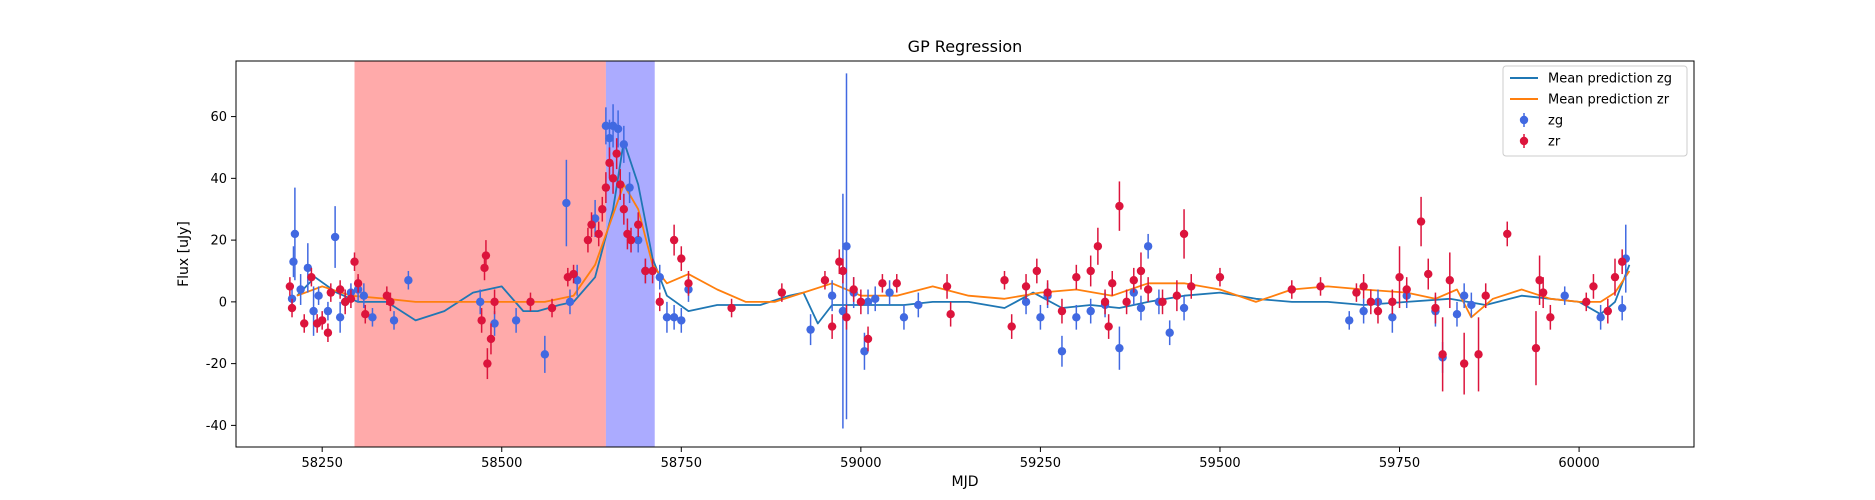 This screenshot has height=500, width=1875. What do you see at coordinates (218, 179) in the screenshot?
I see `y-tick-label: 40` at bounding box center [218, 179].